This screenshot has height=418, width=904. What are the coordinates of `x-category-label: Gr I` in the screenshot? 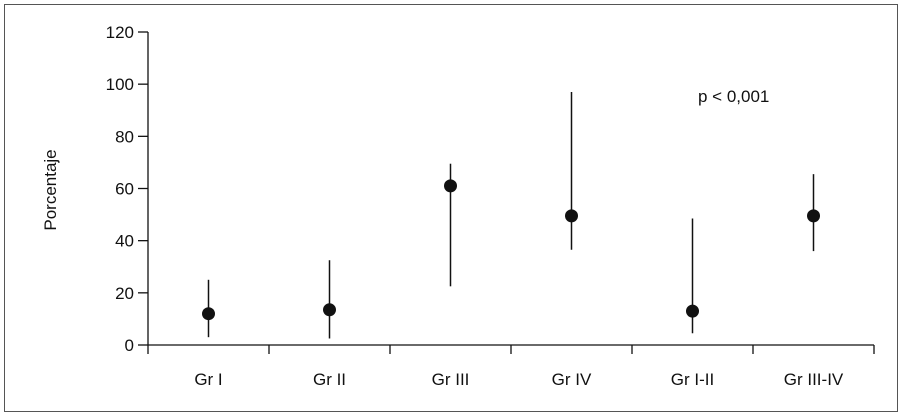 It's located at (208, 379).